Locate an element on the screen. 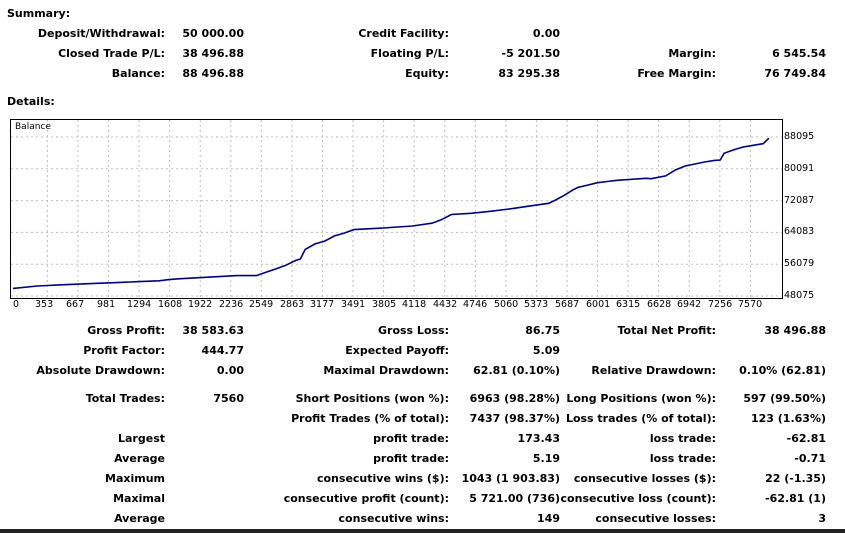  summary-value: -5 201.50 is located at coordinates (531, 53).